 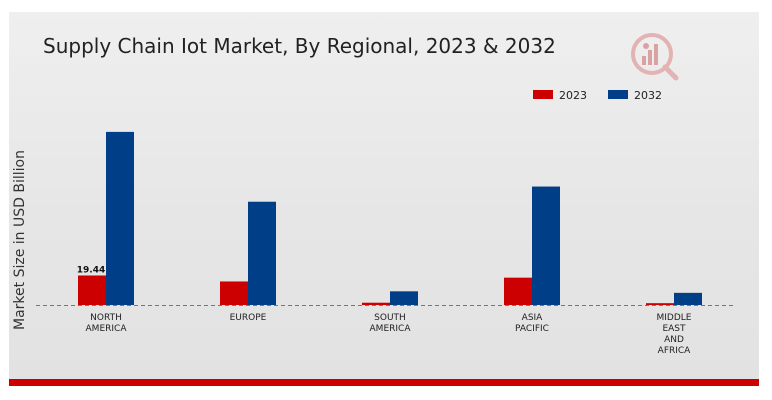 I want to click on x-tick-label-4: MIDDLE EAST AND AFRICA, so click(x=674, y=334).